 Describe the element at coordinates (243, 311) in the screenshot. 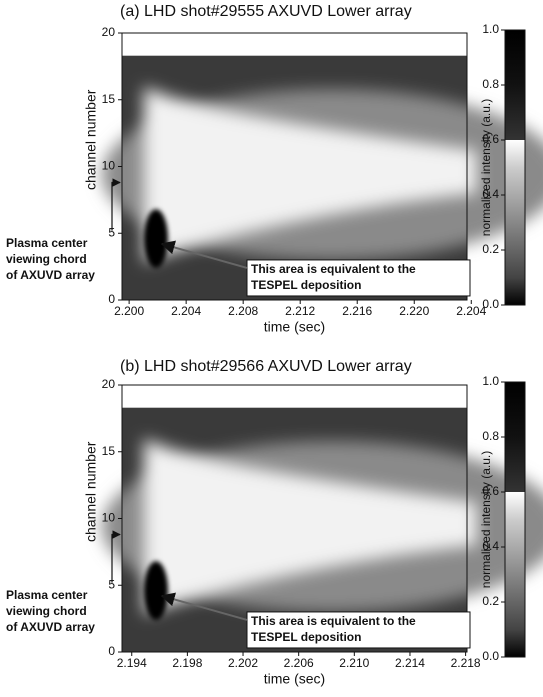

I see `x-tick-label: 2.208` at that location.